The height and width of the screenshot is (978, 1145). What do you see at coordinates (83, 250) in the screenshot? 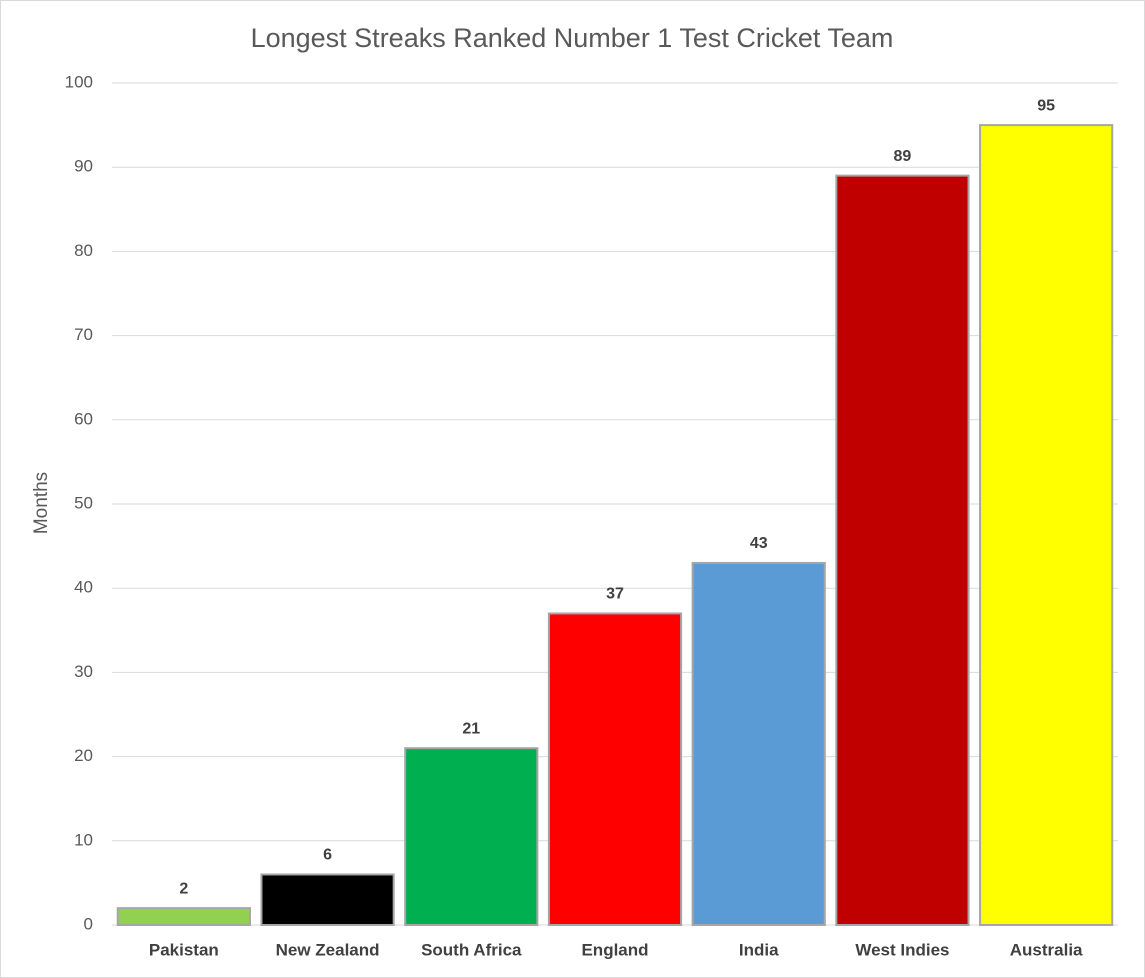
I see `y-tick-label: 80` at bounding box center [83, 250].